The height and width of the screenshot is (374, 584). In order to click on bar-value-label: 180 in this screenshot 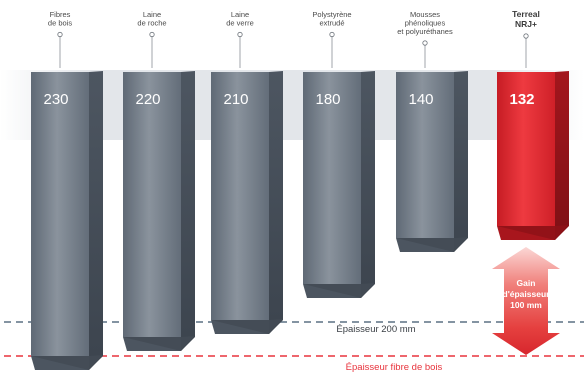, I will do `click(327, 99)`.